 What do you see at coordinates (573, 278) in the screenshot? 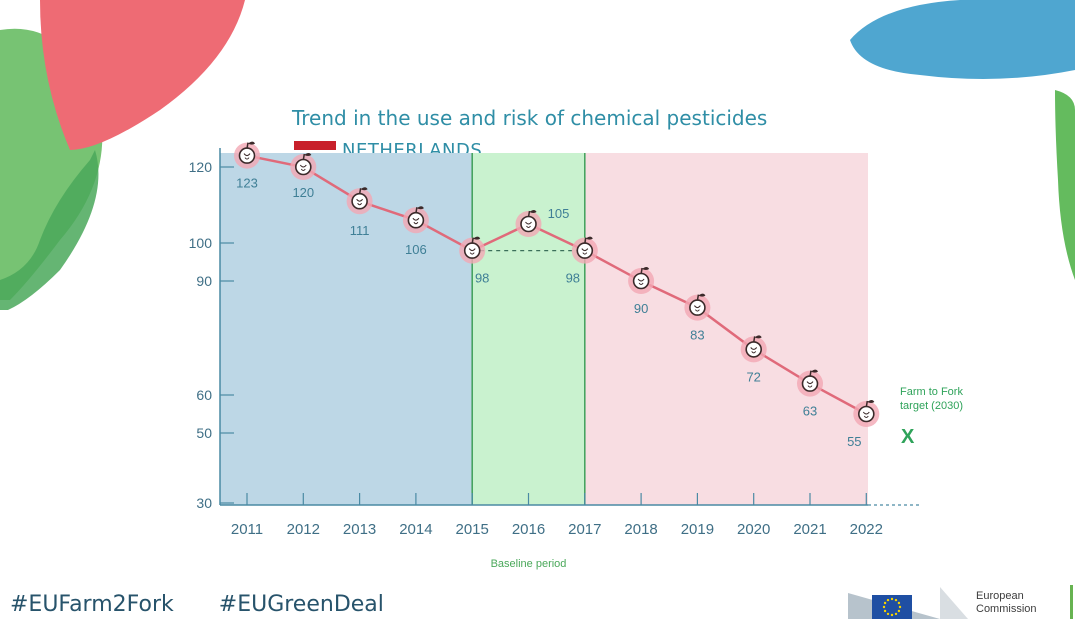
I see `data-label-2017: 98` at bounding box center [573, 278].